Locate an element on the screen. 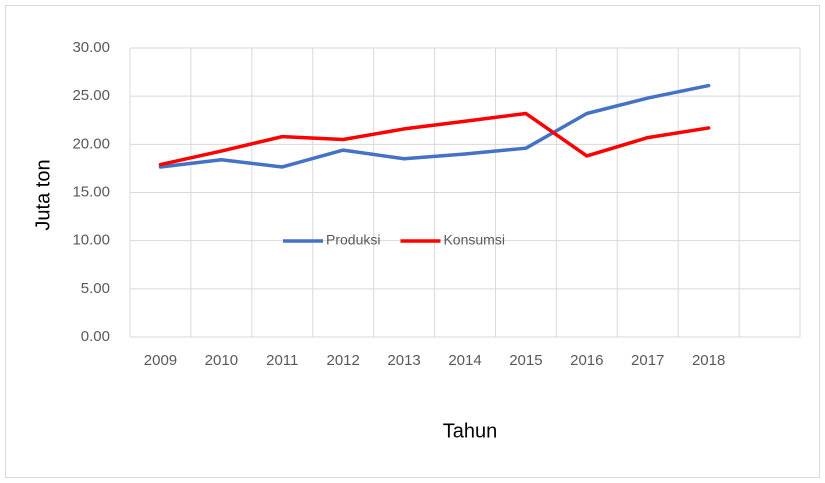  x-tick-label: 2013 is located at coordinates (403, 360).